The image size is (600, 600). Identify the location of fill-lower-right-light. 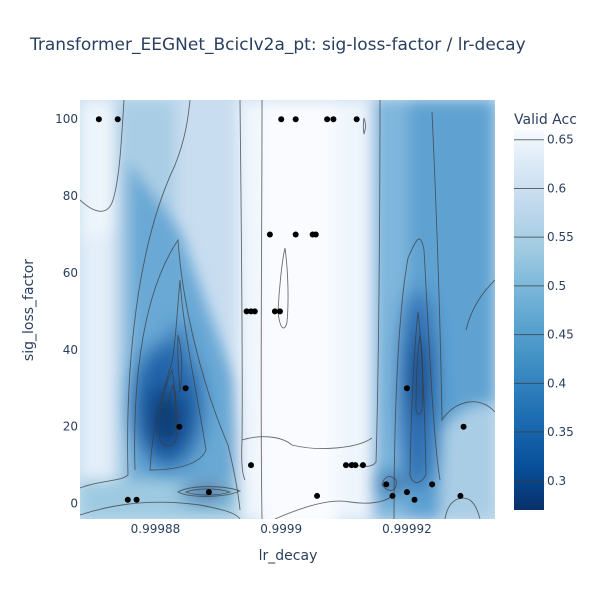
(467, 461).